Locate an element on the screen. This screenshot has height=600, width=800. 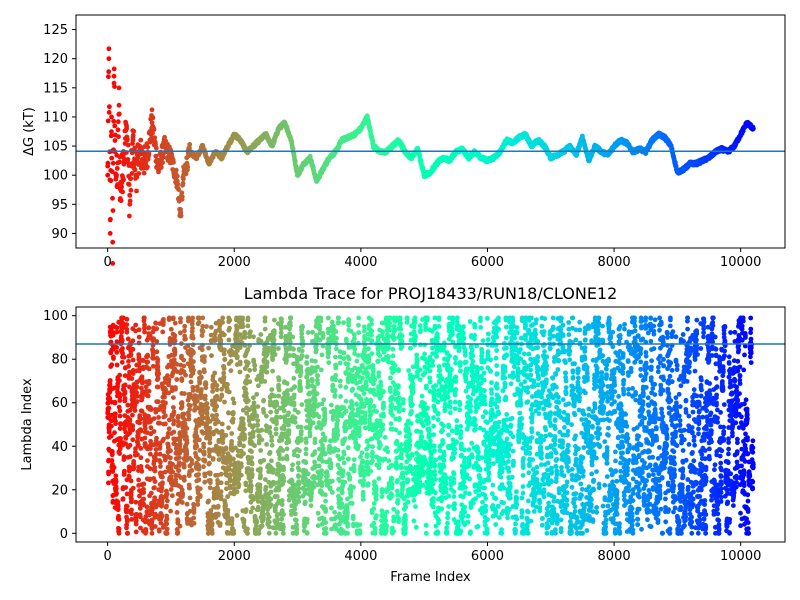
y-tick-label: 115 is located at coordinates (55, 88).